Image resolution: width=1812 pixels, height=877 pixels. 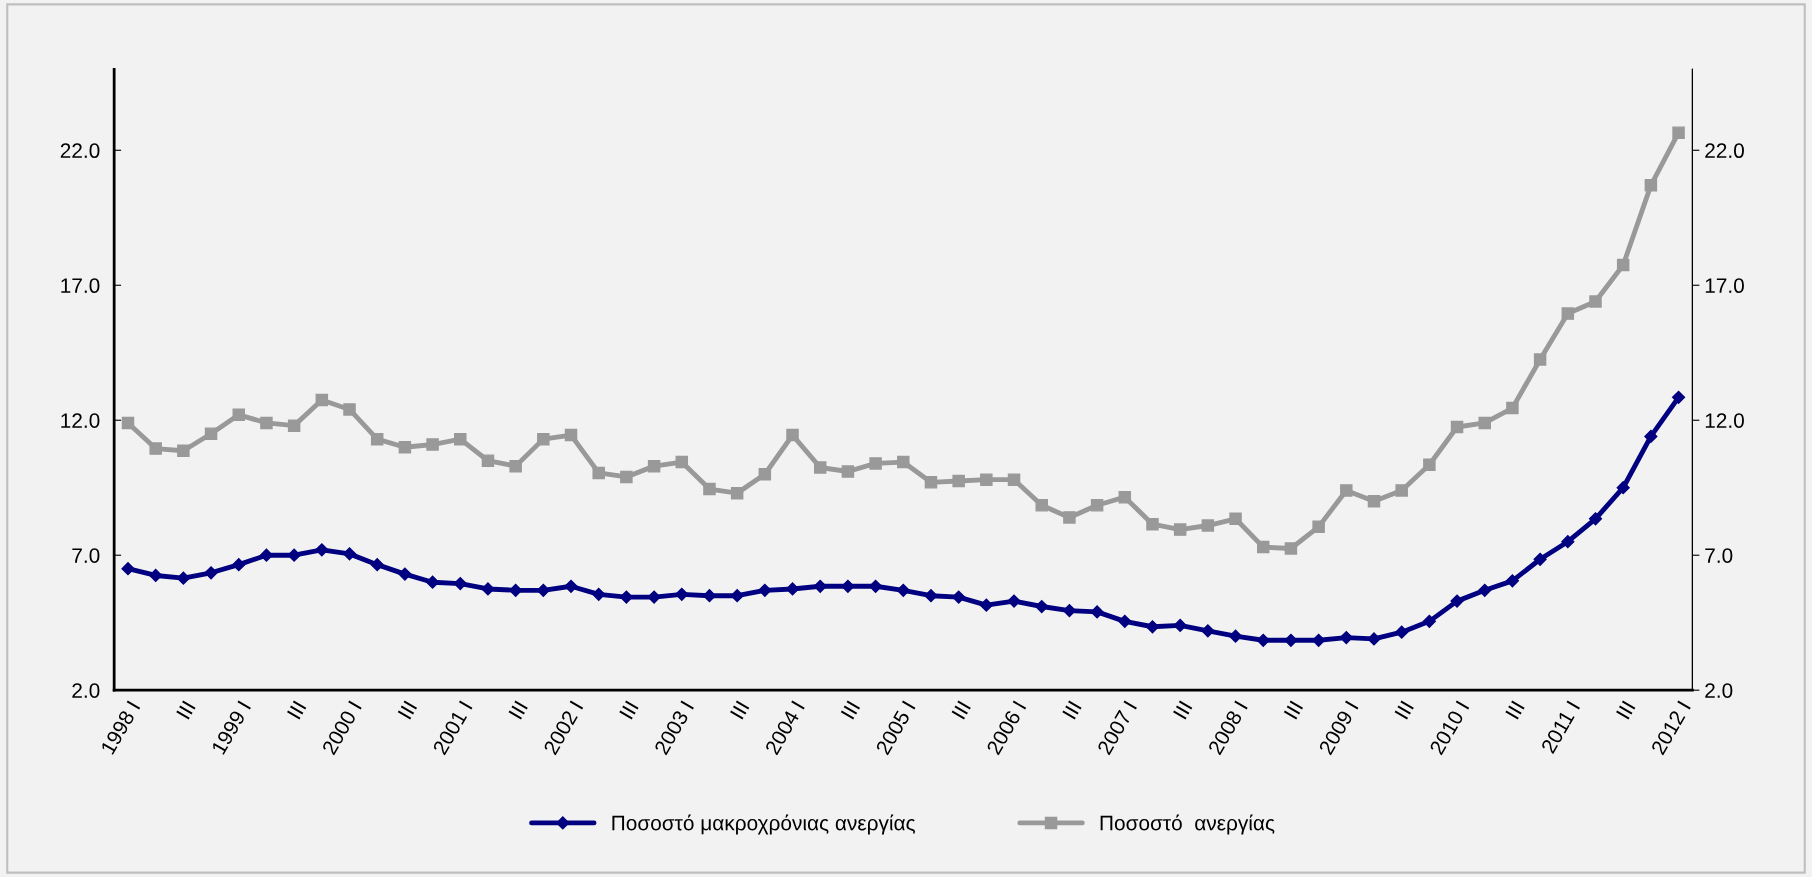 I want to click on y-tick-label: 12.0, so click(x=80, y=420).